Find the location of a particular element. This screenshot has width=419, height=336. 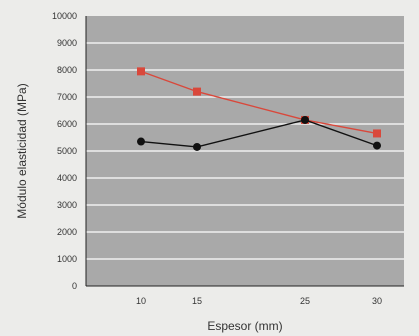

y-tick-label: 1000 is located at coordinates (67, 259).